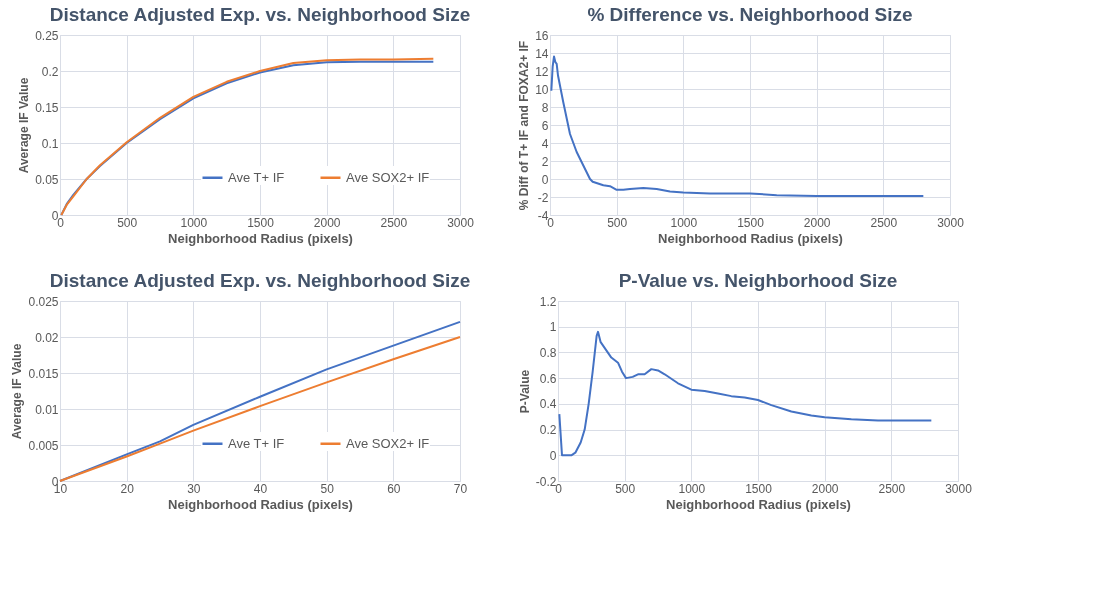 Image resolution: width=1101 pixels, height=592 pixels. I want to click on y-tick-label: -0.2, so click(546, 481).